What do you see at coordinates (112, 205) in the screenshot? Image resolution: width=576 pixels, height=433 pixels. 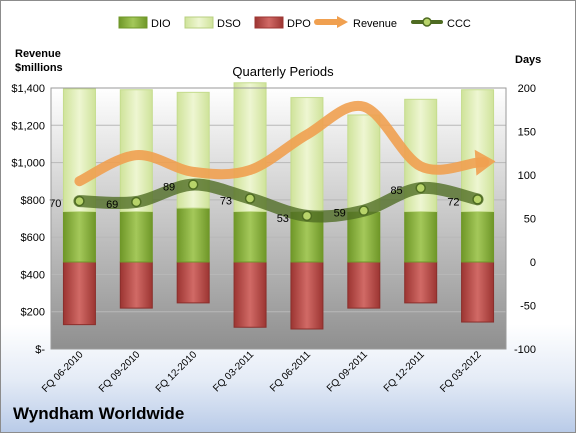 I see `ccc-data-label: 69` at bounding box center [112, 205].